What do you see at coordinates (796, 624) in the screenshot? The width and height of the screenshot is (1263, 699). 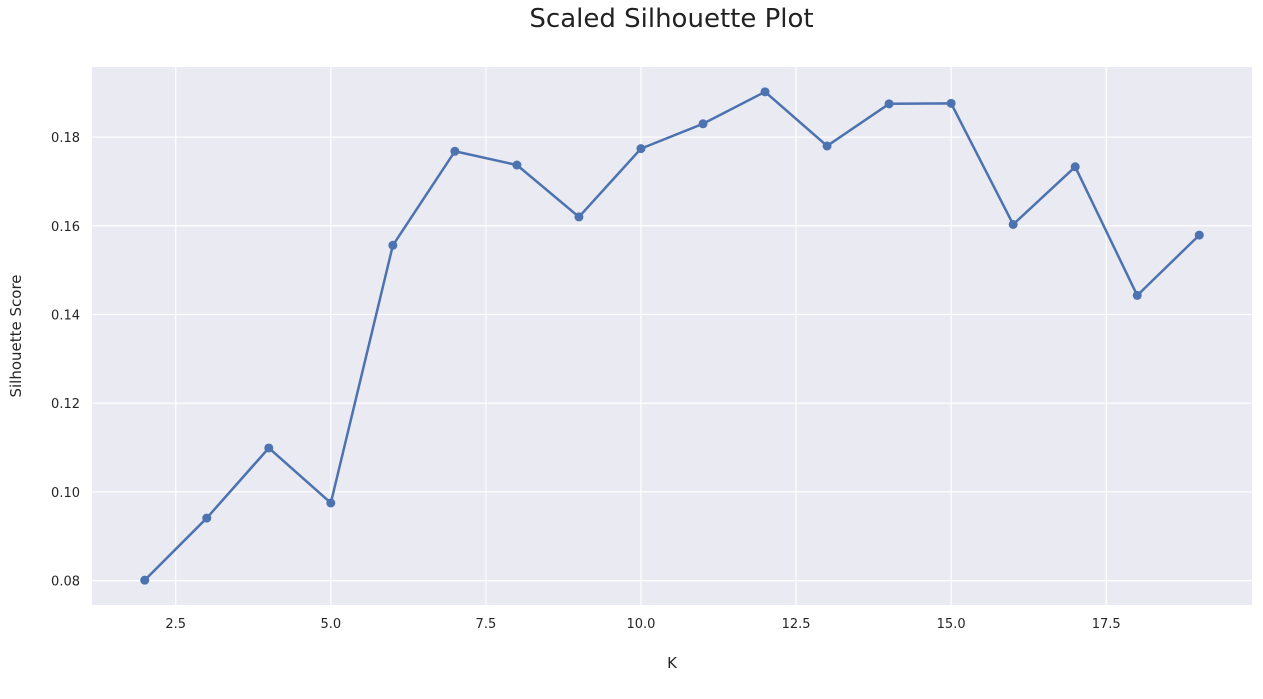 I see `x-tick-label: 12.5` at bounding box center [796, 624].